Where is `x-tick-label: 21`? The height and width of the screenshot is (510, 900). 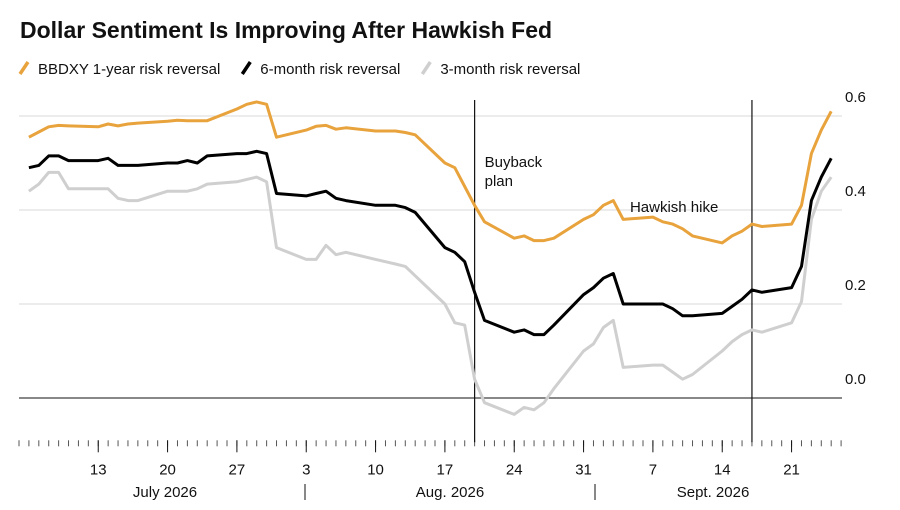
x-tick-label: 21 is located at coordinates (791, 469).